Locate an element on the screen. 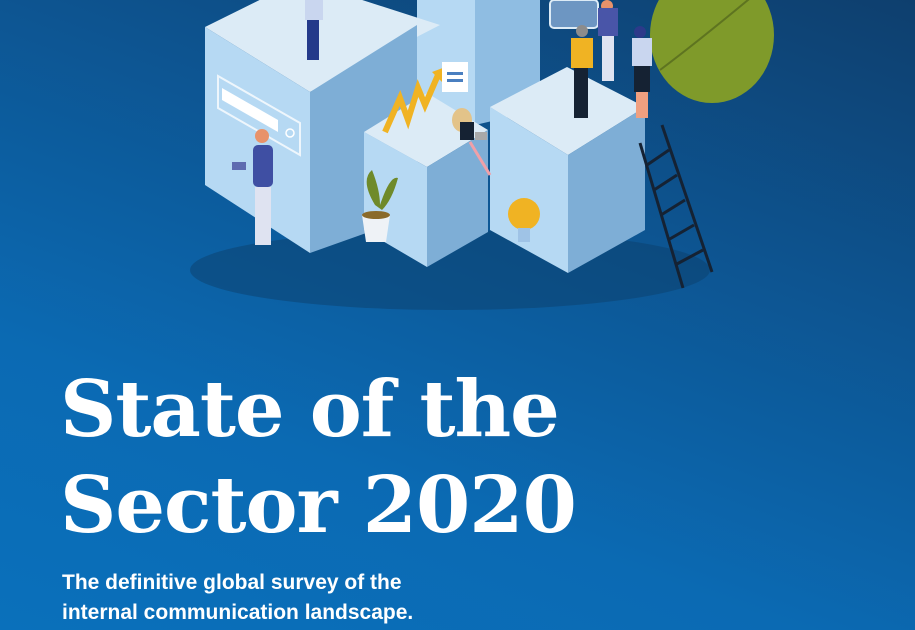  cover-title-line-1: State of the is located at coordinates (310, 409).